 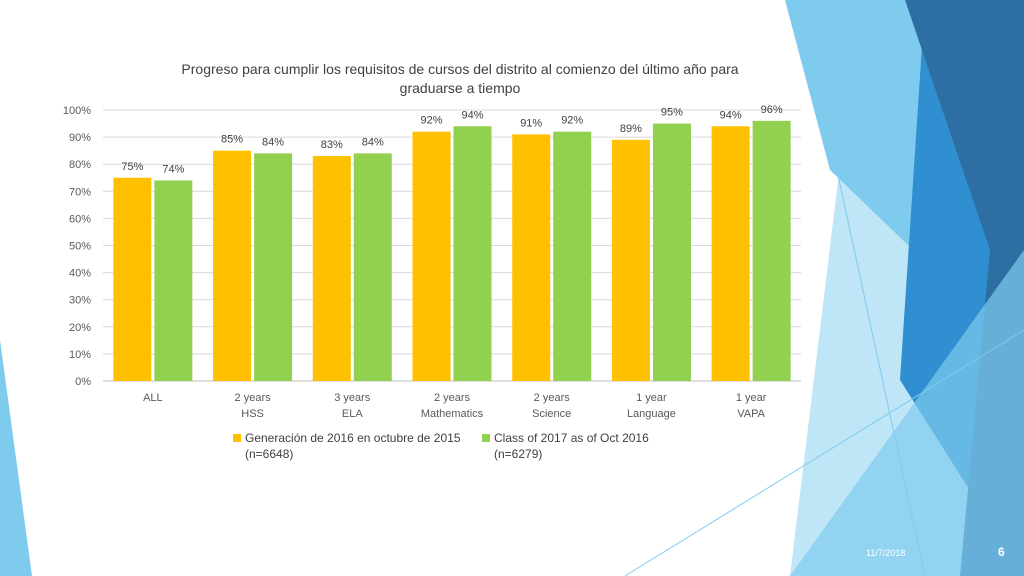 What do you see at coordinates (886, 553) in the screenshot?
I see `slide-date: 11/7/2018` at bounding box center [886, 553].